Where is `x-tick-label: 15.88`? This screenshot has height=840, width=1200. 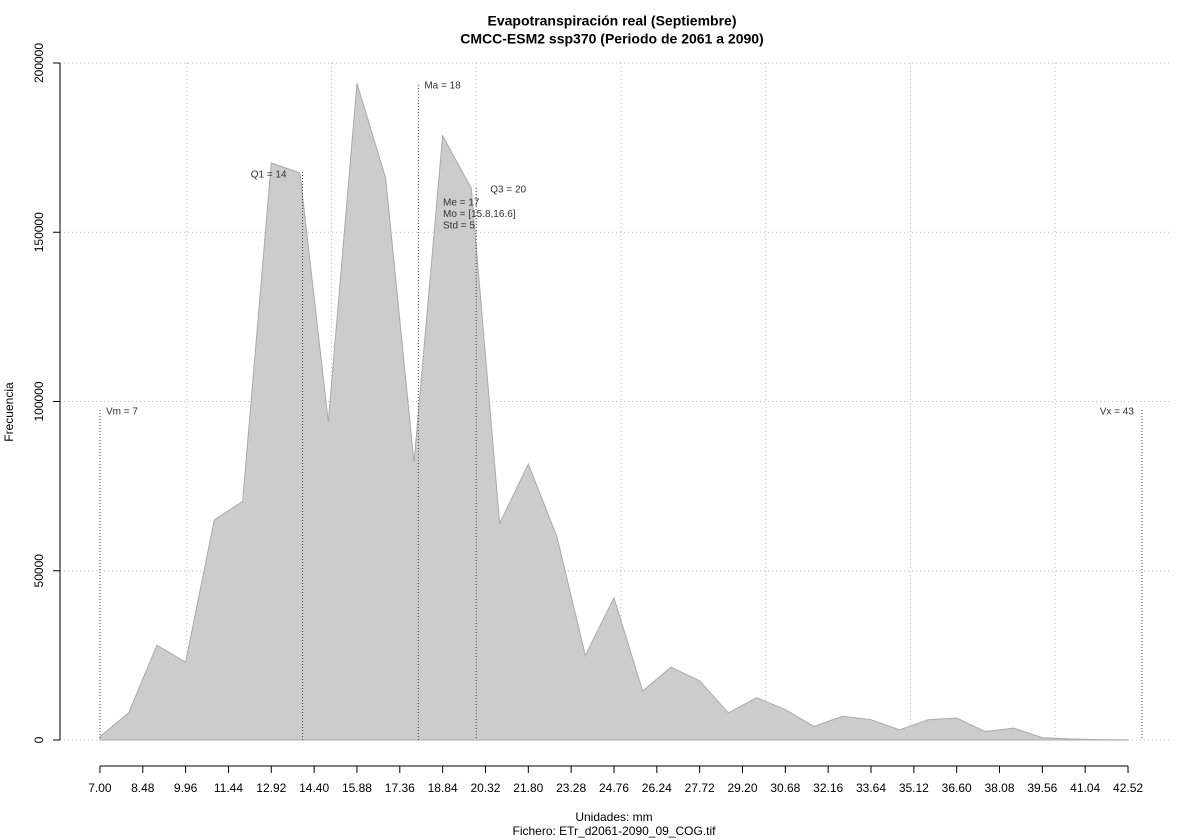 x-tick-label: 15.88 is located at coordinates (357, 788).